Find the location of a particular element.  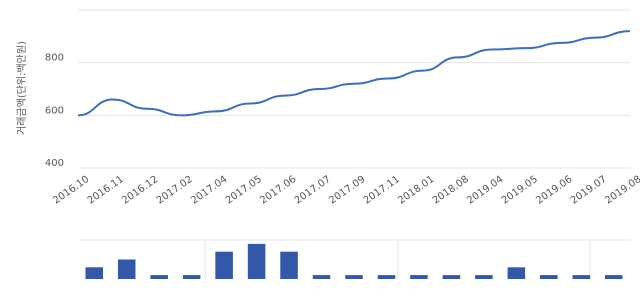

x-tick-label: 2017.02 is located at coordinates (175, 190).